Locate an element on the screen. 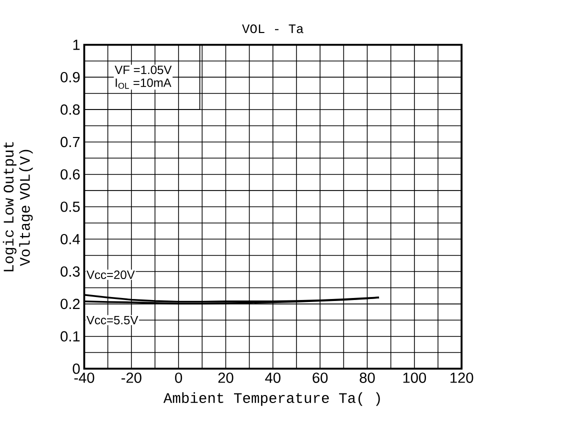 This screenshot has width=574, height=428. annotation: VF =1.05V is located at coordinates (143, 70).